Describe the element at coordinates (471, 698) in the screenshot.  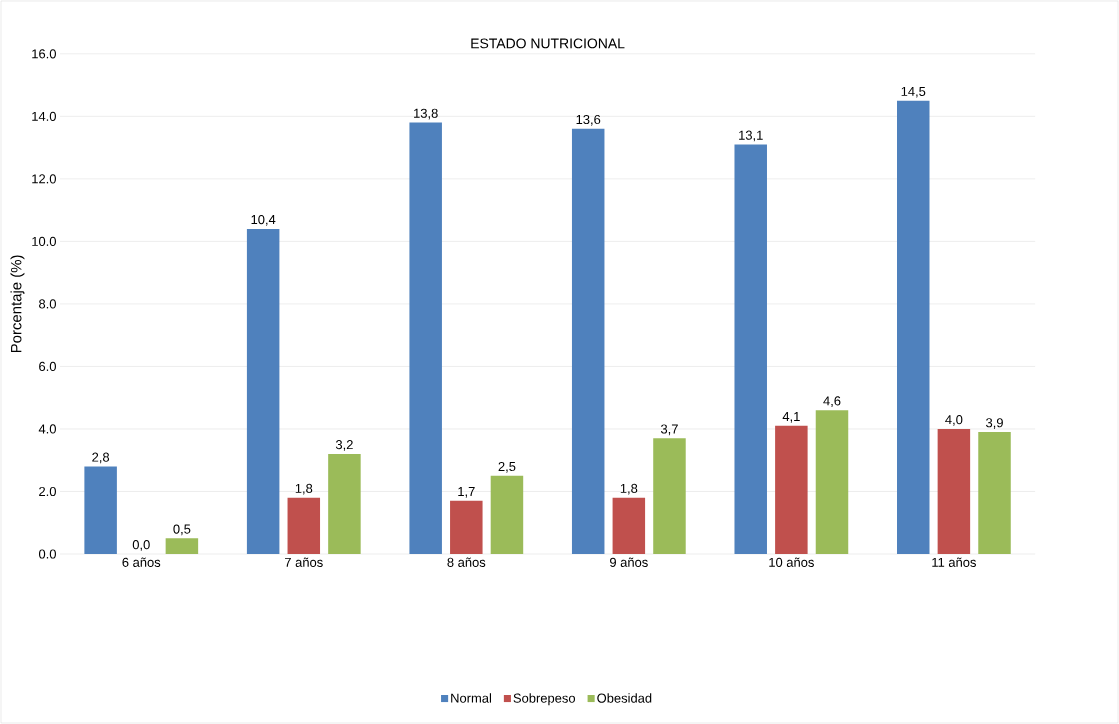
I see `legend-label: Normal` at that location.